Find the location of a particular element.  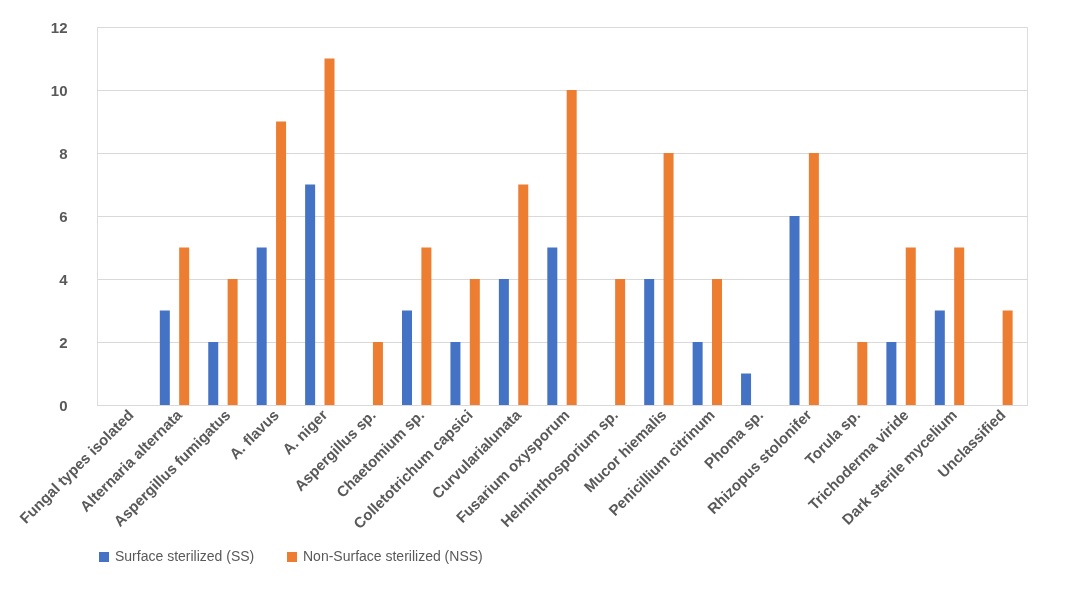

y-tick-label: 4 is located at coordinates (64, 279).